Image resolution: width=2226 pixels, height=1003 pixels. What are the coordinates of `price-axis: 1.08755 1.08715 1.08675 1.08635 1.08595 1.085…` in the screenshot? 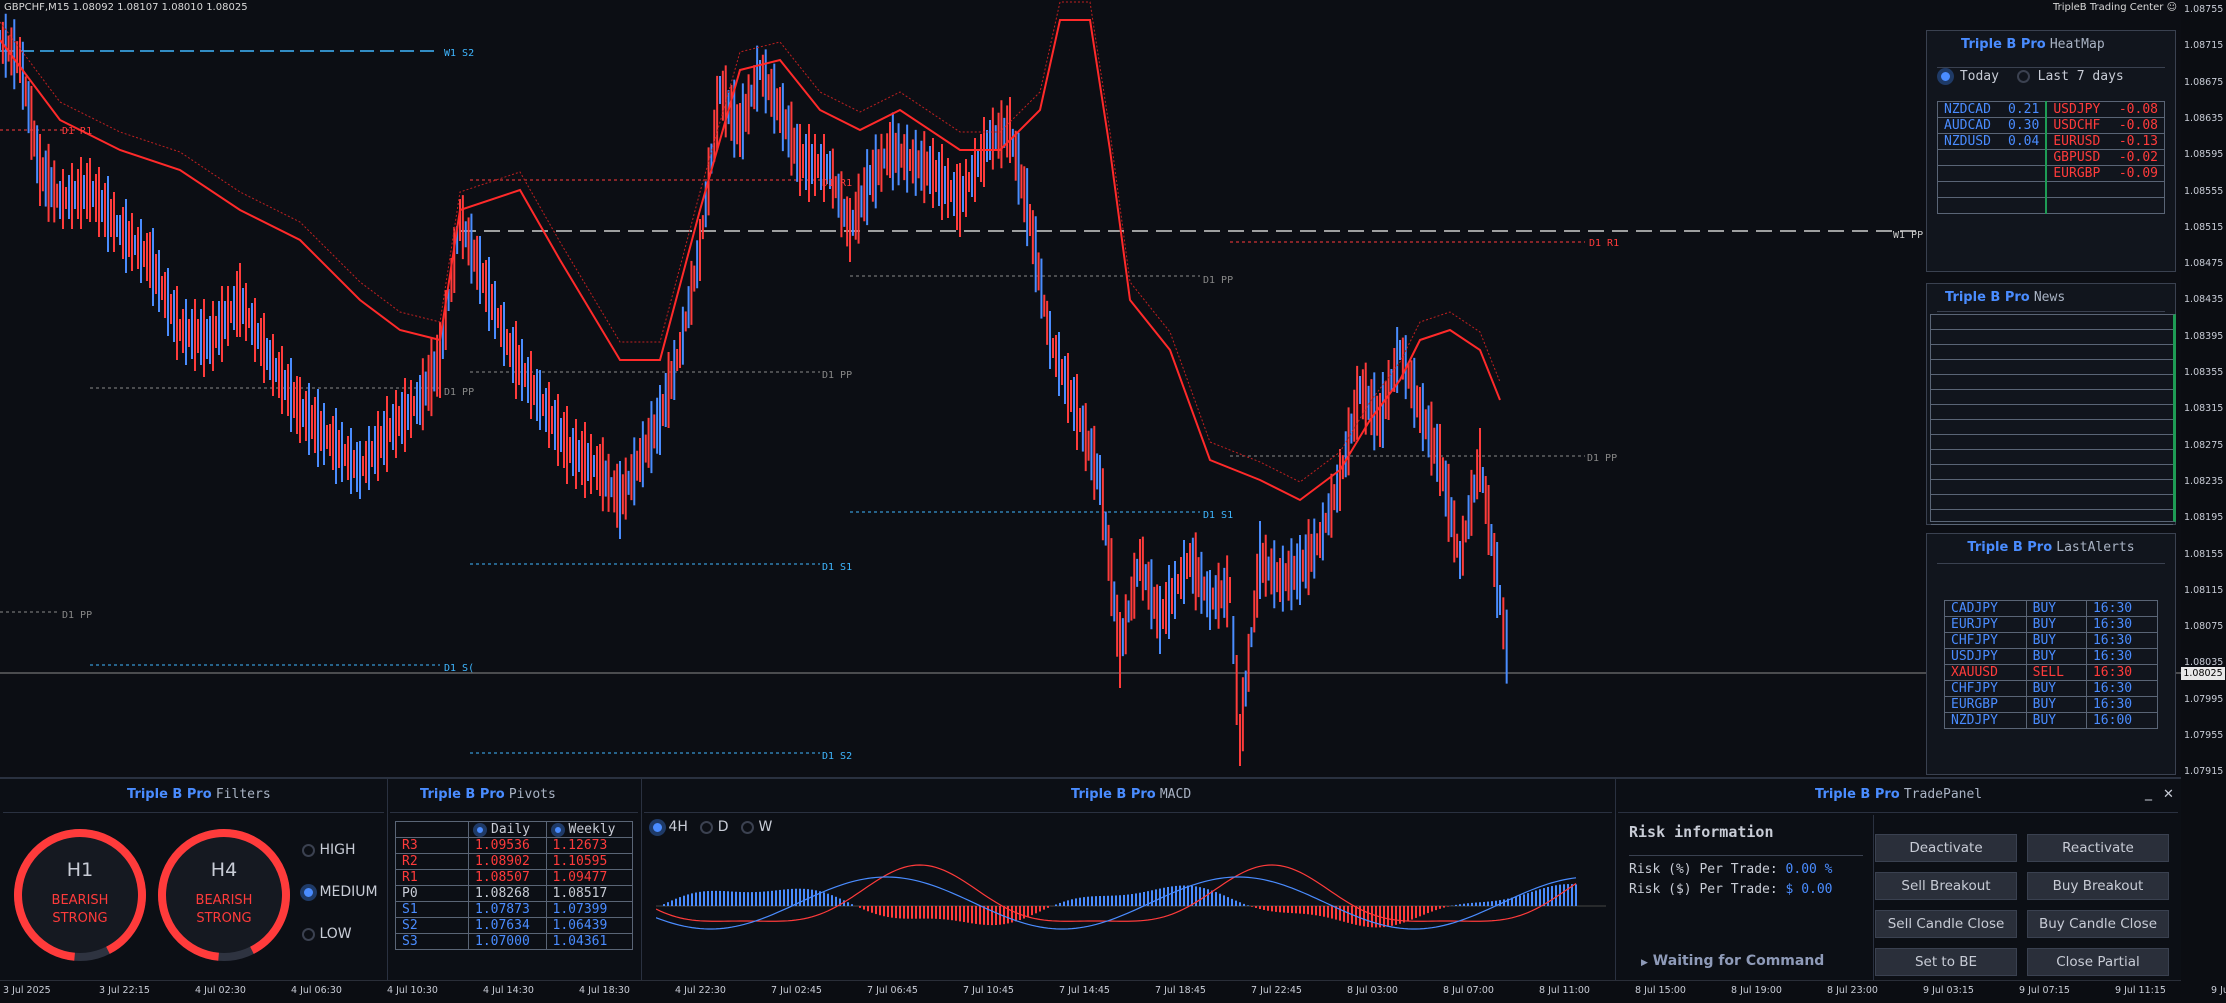 It's located at (2203, 490).